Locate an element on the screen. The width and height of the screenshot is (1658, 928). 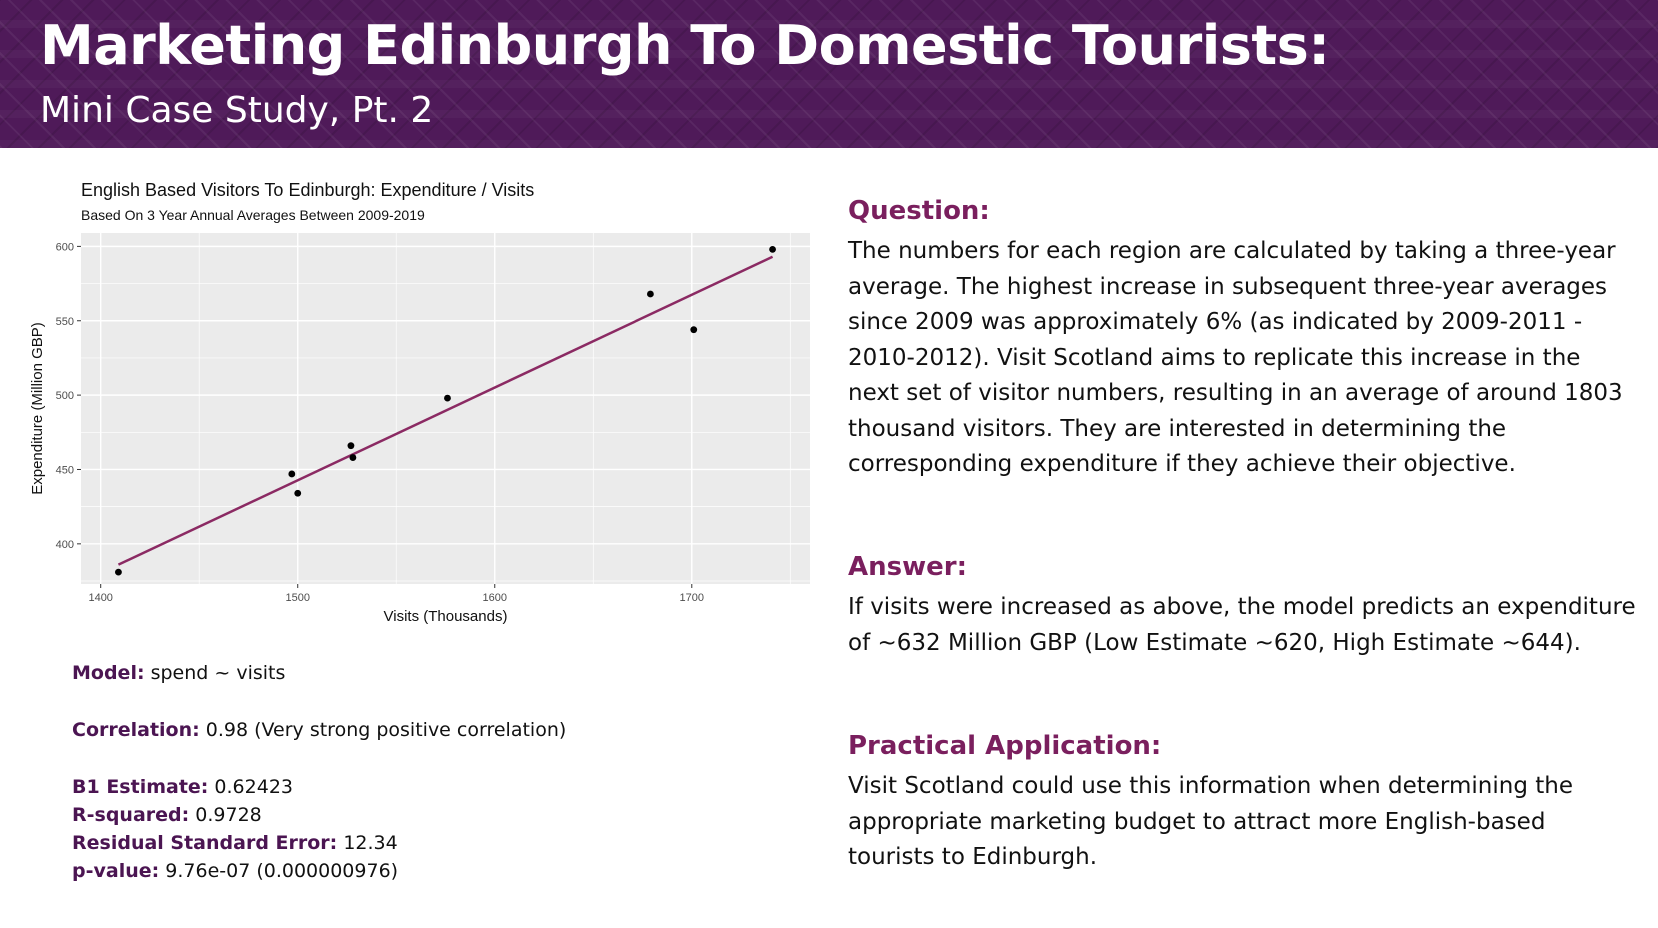
stat-b1-value: 0.62423 is located at coordinates (250, 787).